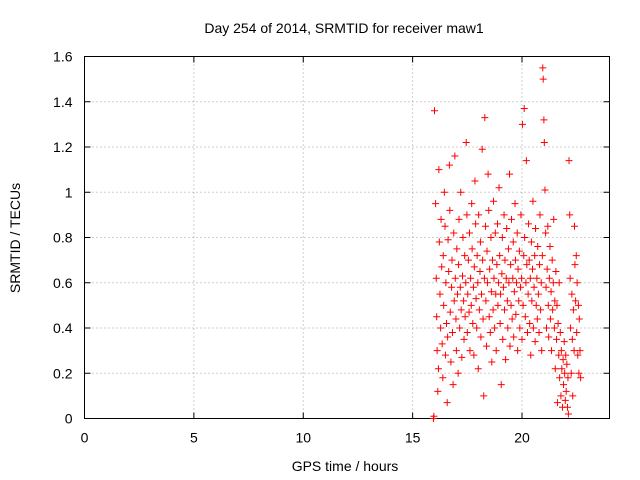 Image resolution: width=640 pixels, height=480 pixels. I want to click on x-axis-title: GPS time / hours, so click(345, 466).